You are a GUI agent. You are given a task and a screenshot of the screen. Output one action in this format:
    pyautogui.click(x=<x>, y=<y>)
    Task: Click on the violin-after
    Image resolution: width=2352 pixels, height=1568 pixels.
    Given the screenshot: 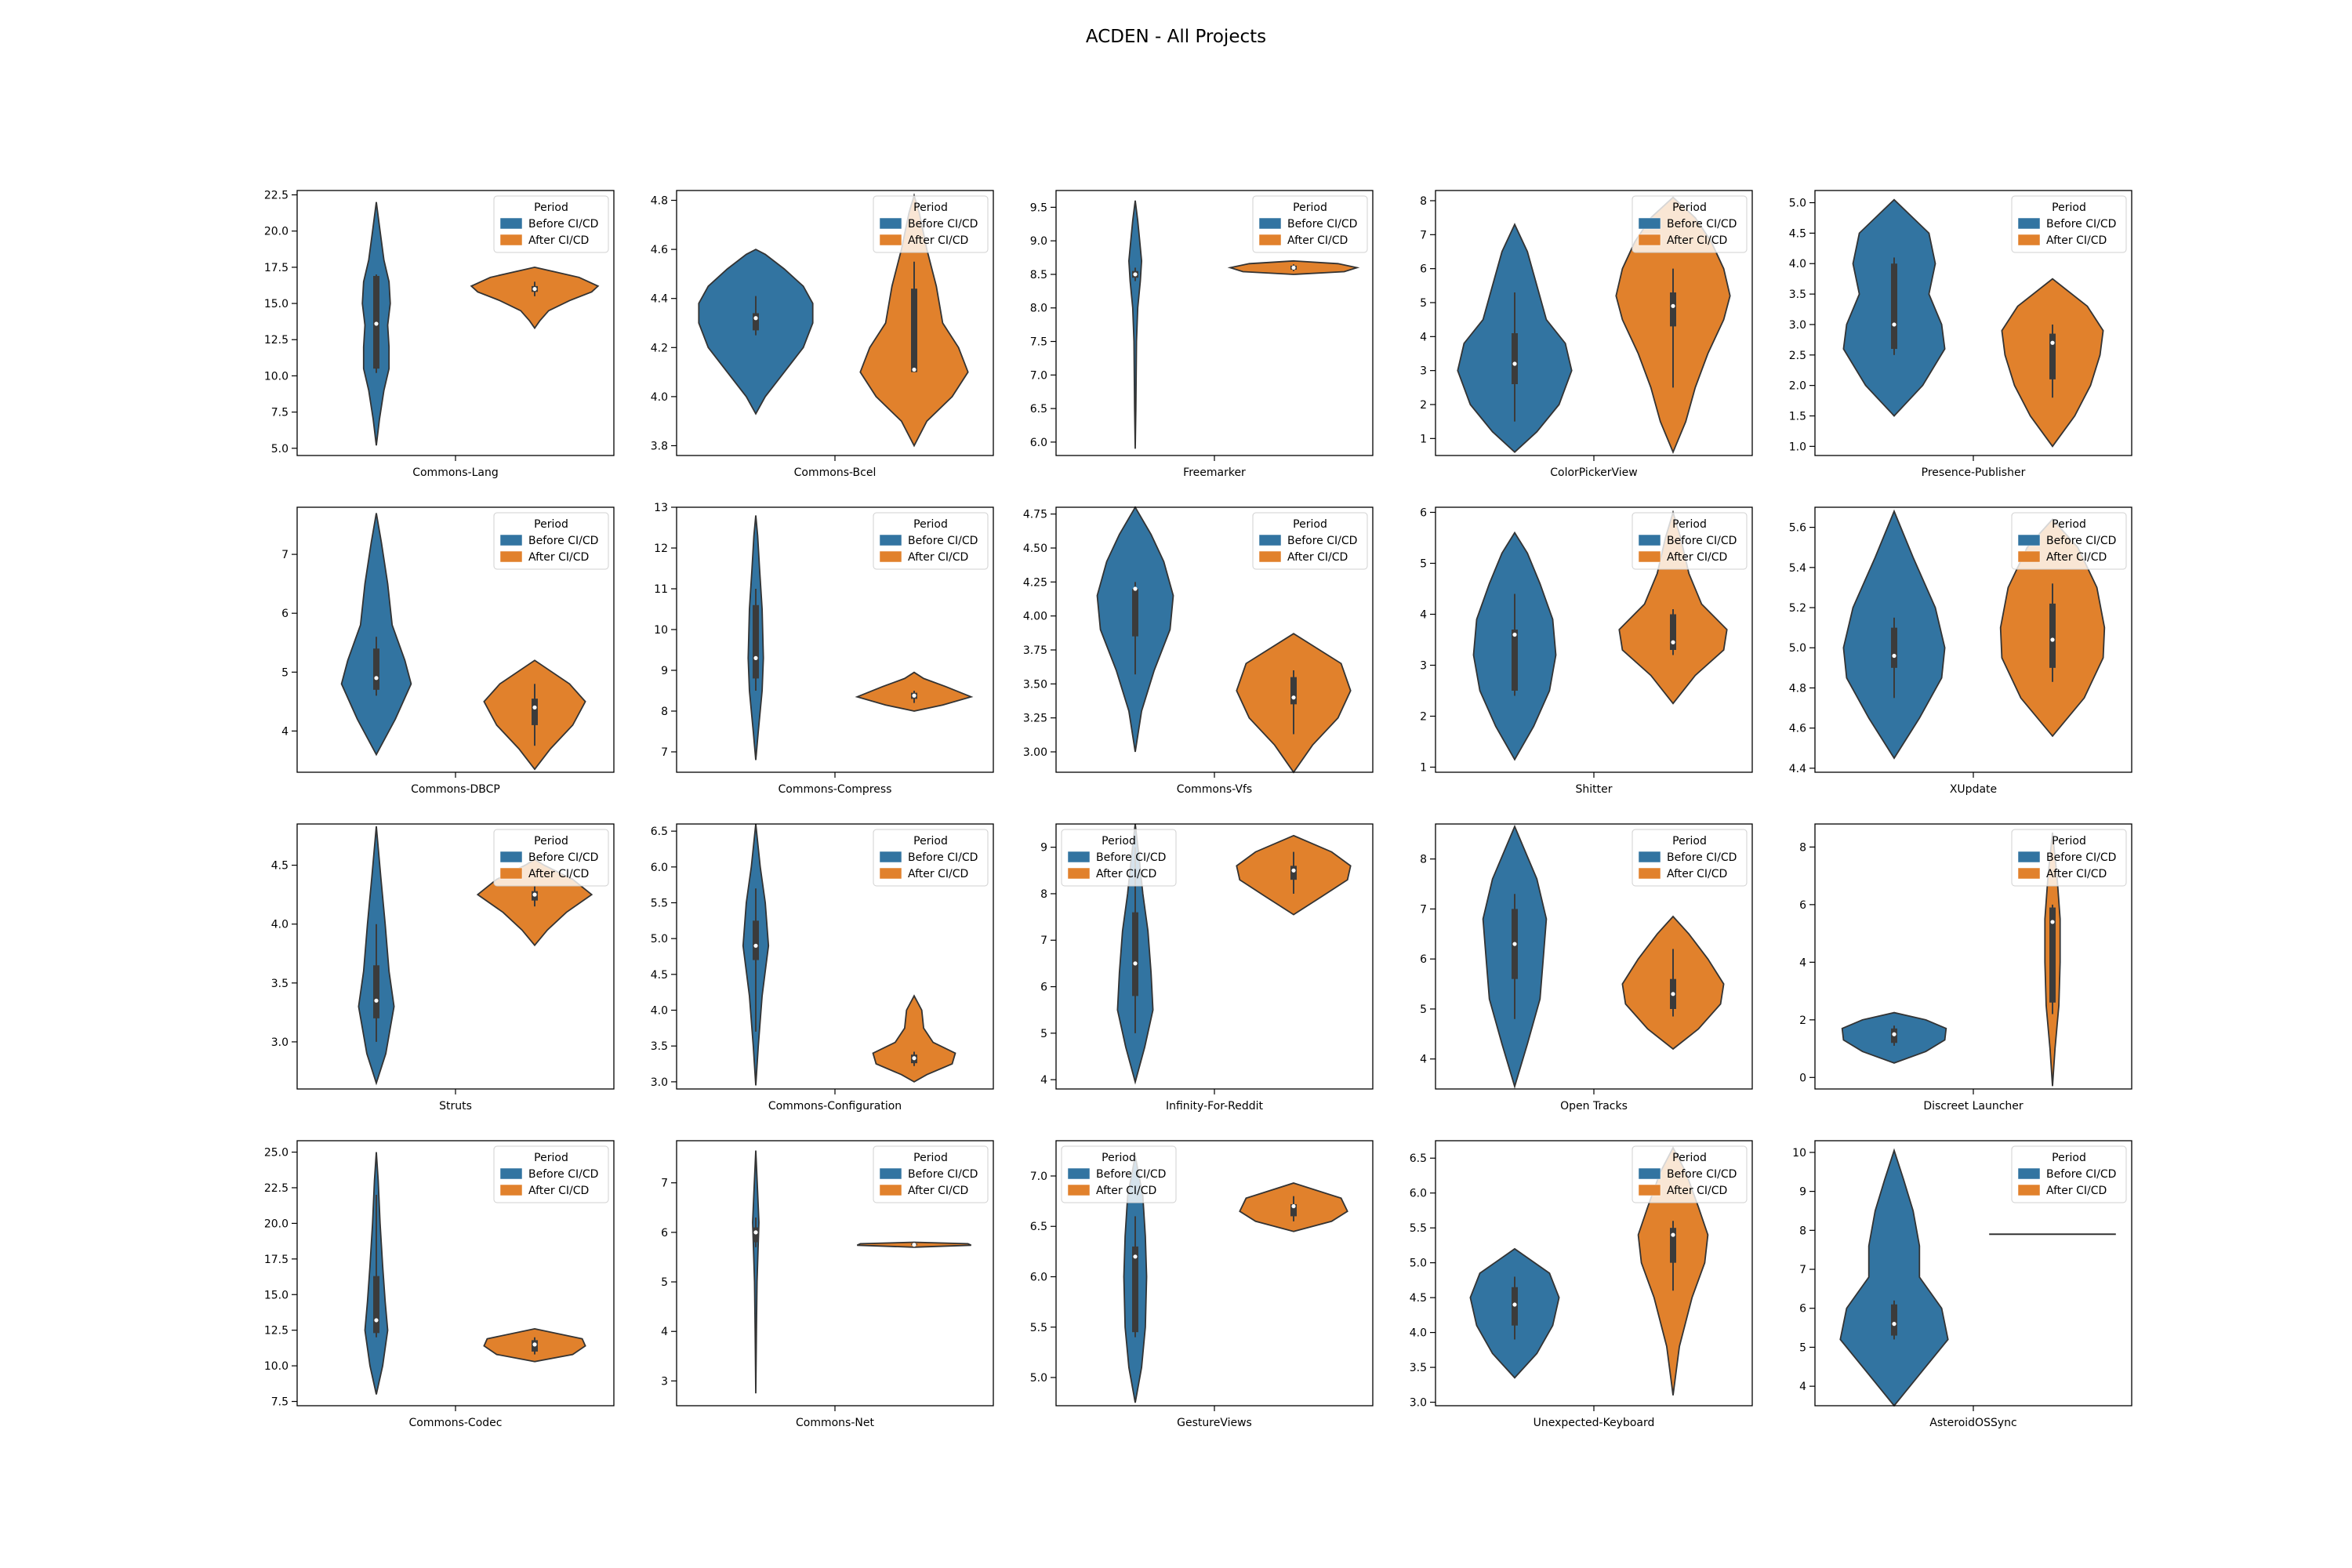 What is the action you would take?
    pyautogui.click(x=535, y=298)
    